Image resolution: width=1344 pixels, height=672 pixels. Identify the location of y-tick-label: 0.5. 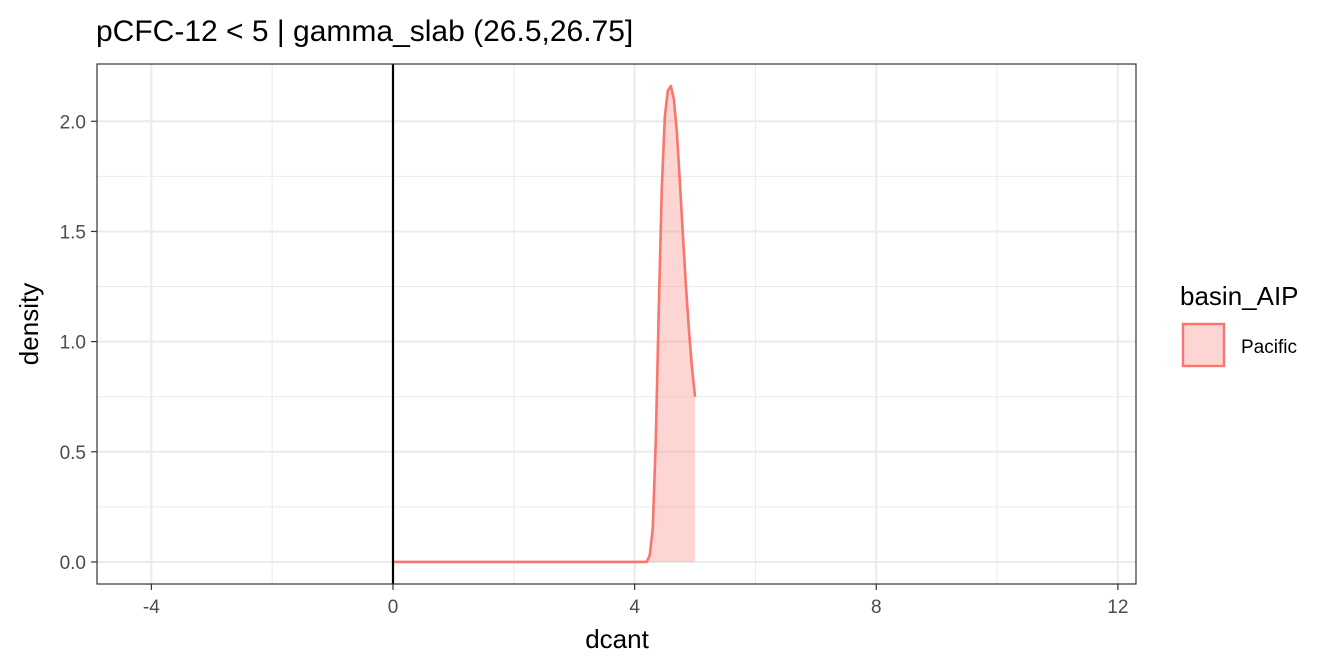
(73, 453).